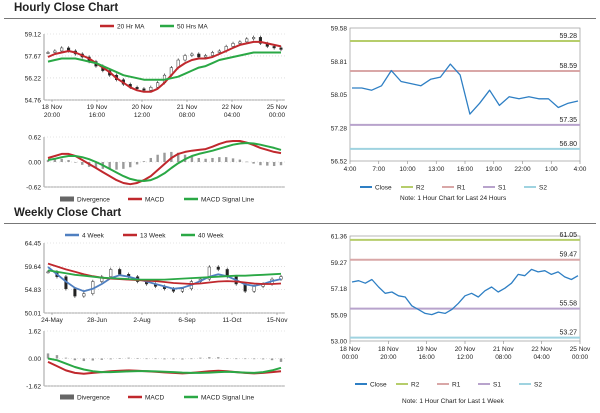  I want to click on weekly-pivot-xtick-time-6: 00:00, so click(580, 357).